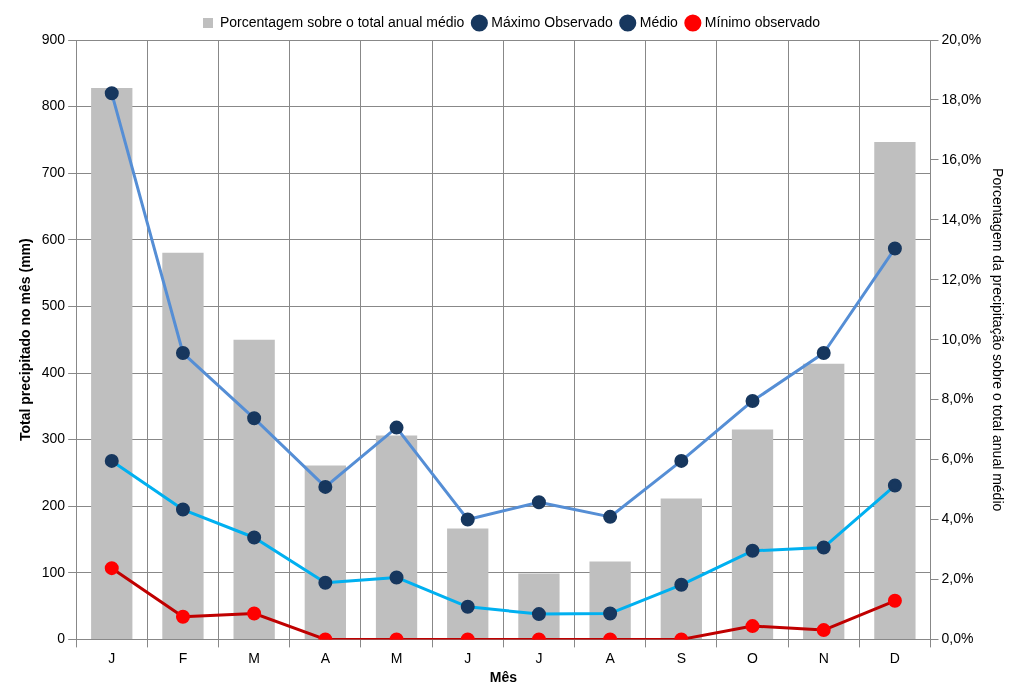  I want to click on y2-tick-label: 20,0%, so click(961, 38).